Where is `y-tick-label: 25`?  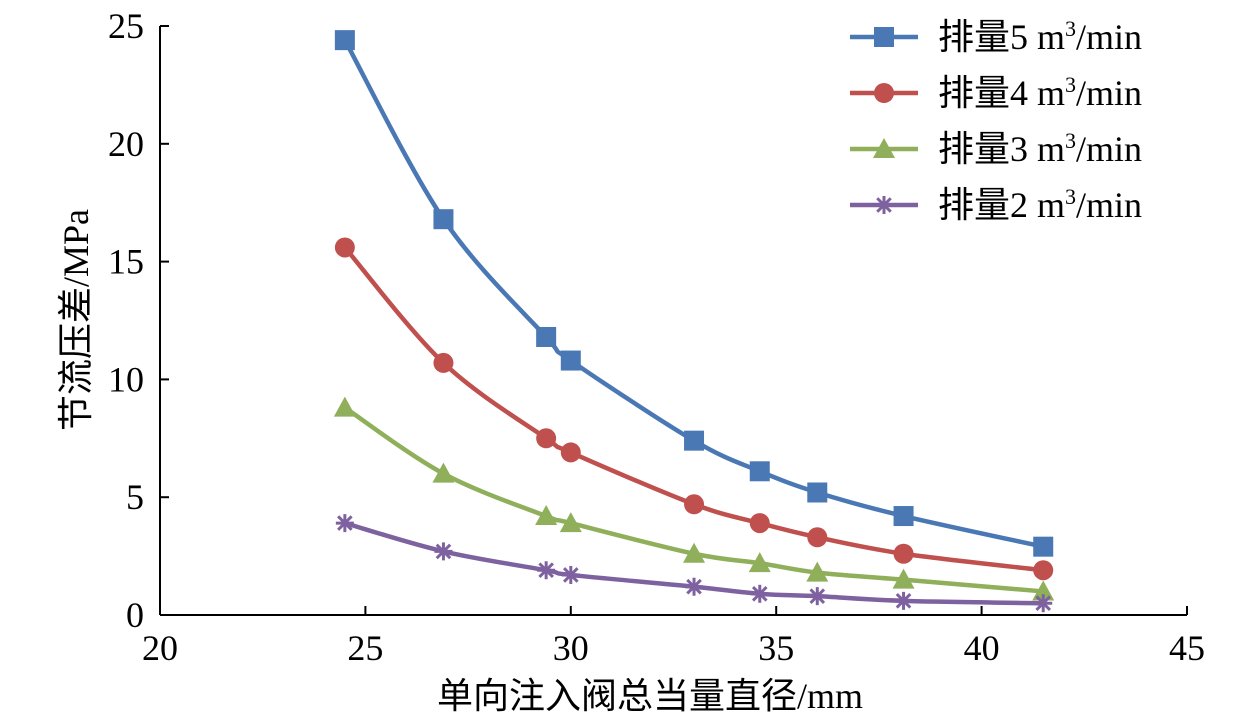
y-tick-label: 25 is located at coordinates (126, 26).